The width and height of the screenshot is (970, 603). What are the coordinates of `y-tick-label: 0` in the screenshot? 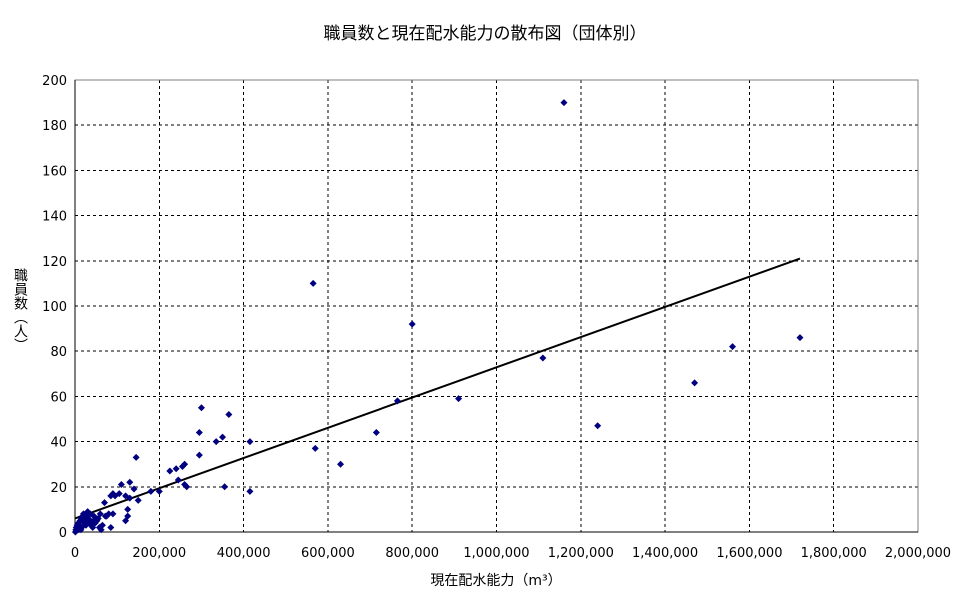 It's located at (63, 533).